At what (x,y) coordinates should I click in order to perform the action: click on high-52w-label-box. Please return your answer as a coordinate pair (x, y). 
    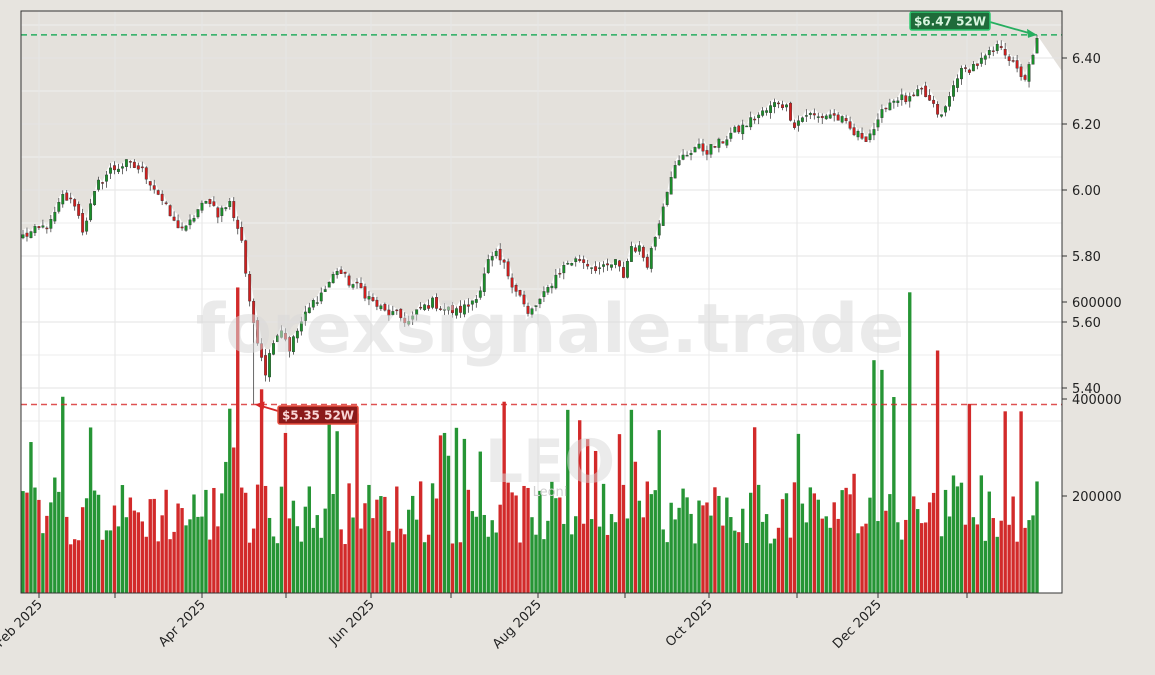
    Looking at the image, I should click on (950, 21).